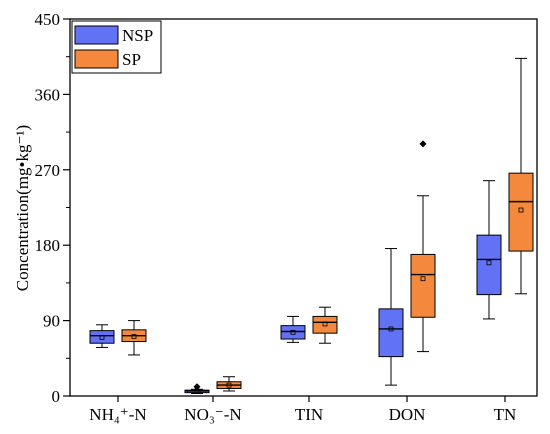 This screenshot has height=434, width=550. What do you see at coordinates (131, 59) in the screenshot?
I see `legend-label-sp: SP` at bounding box center [131, 59].